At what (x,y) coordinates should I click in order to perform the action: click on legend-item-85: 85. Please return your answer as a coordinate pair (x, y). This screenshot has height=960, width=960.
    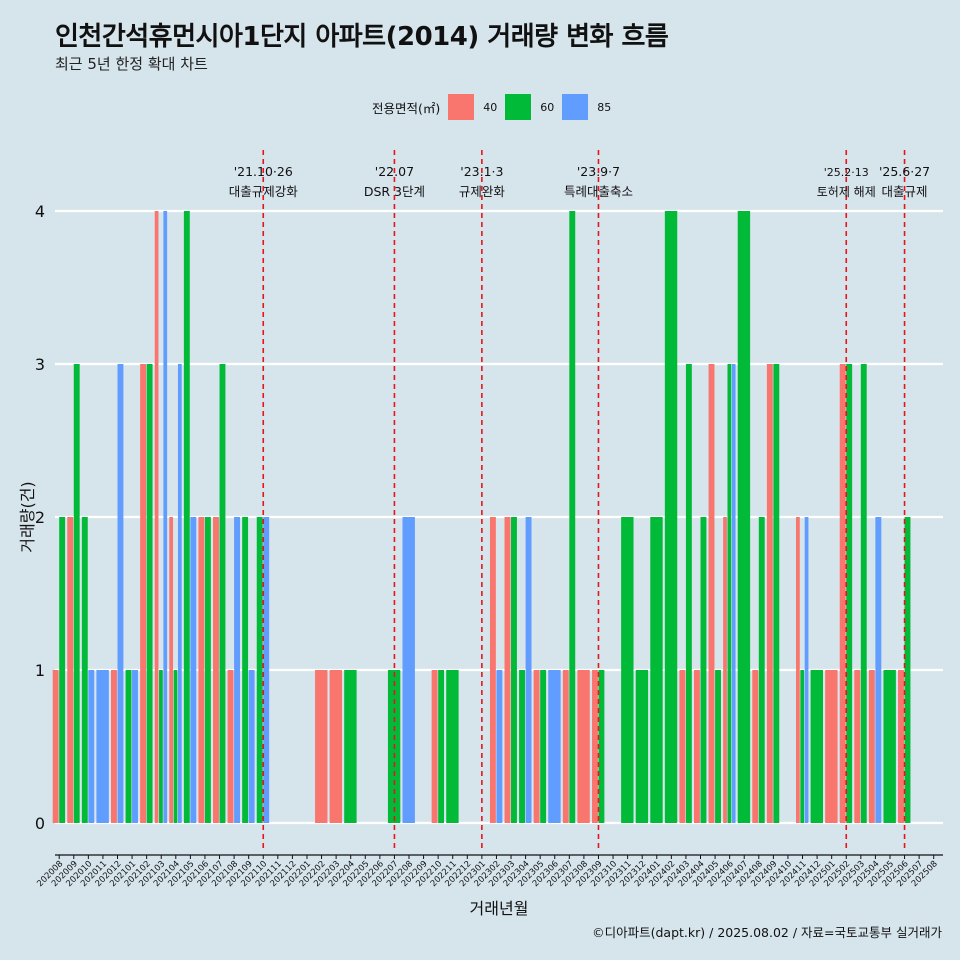
    Looking at the image, I should click on (586, 107).